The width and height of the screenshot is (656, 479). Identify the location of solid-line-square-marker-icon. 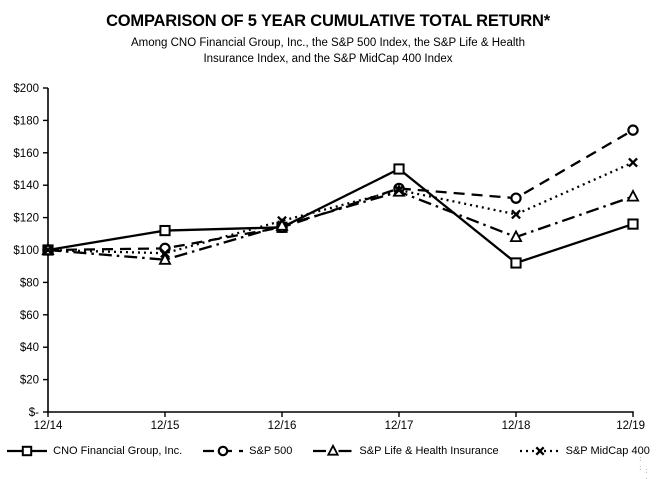
(27, 451).